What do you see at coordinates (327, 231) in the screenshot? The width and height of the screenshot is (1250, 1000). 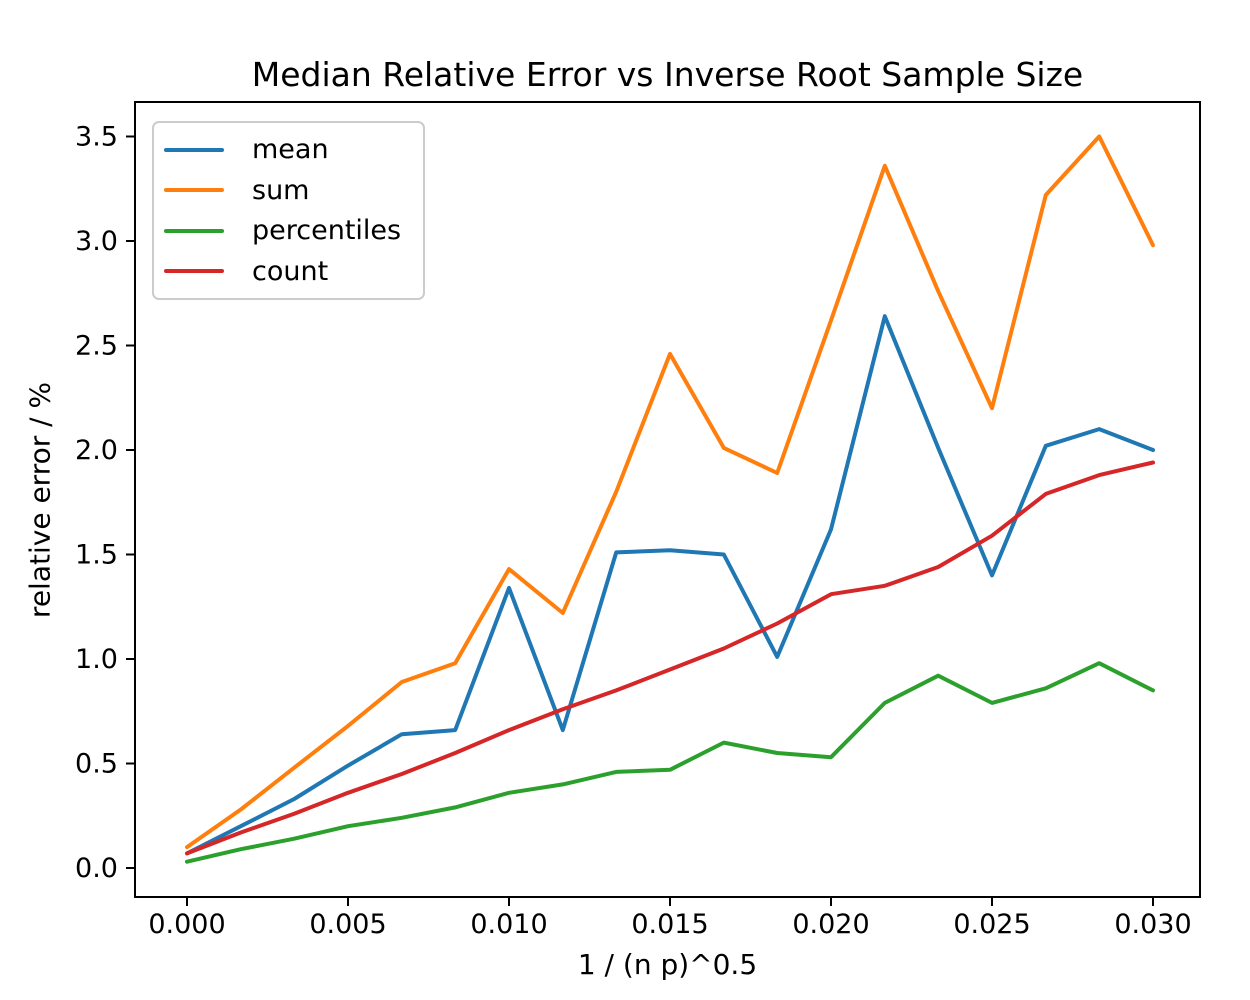 I see `legend-label-percentiles: percentiles` at bounding box center [327, 231].